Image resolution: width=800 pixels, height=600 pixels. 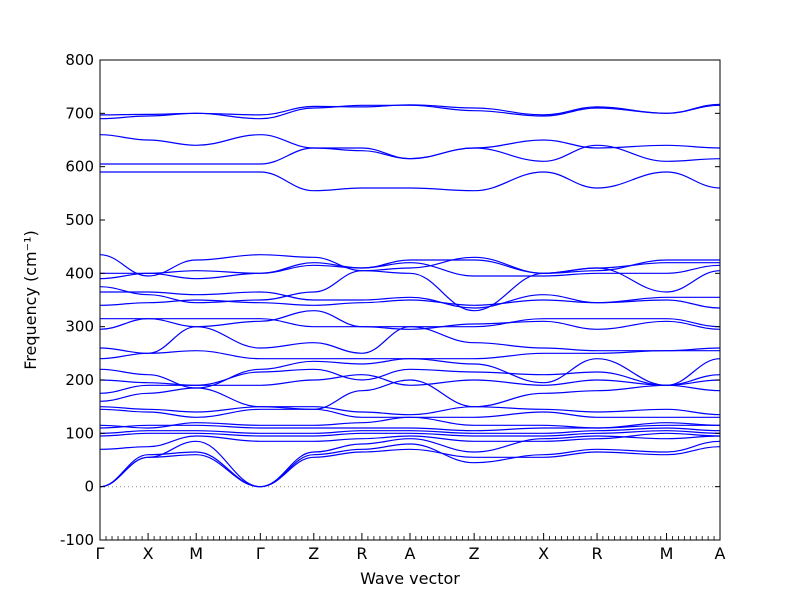 What do you see at coordinates (89, 487) in the screenshot?
I see `y-tick-label: 0` at bounding box center [89, 487].